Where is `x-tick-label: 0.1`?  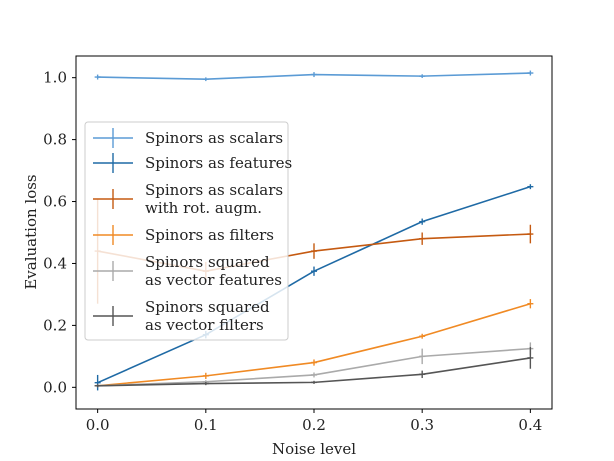
x-tick-label: 0.1 is located at coordinates (206, 425).